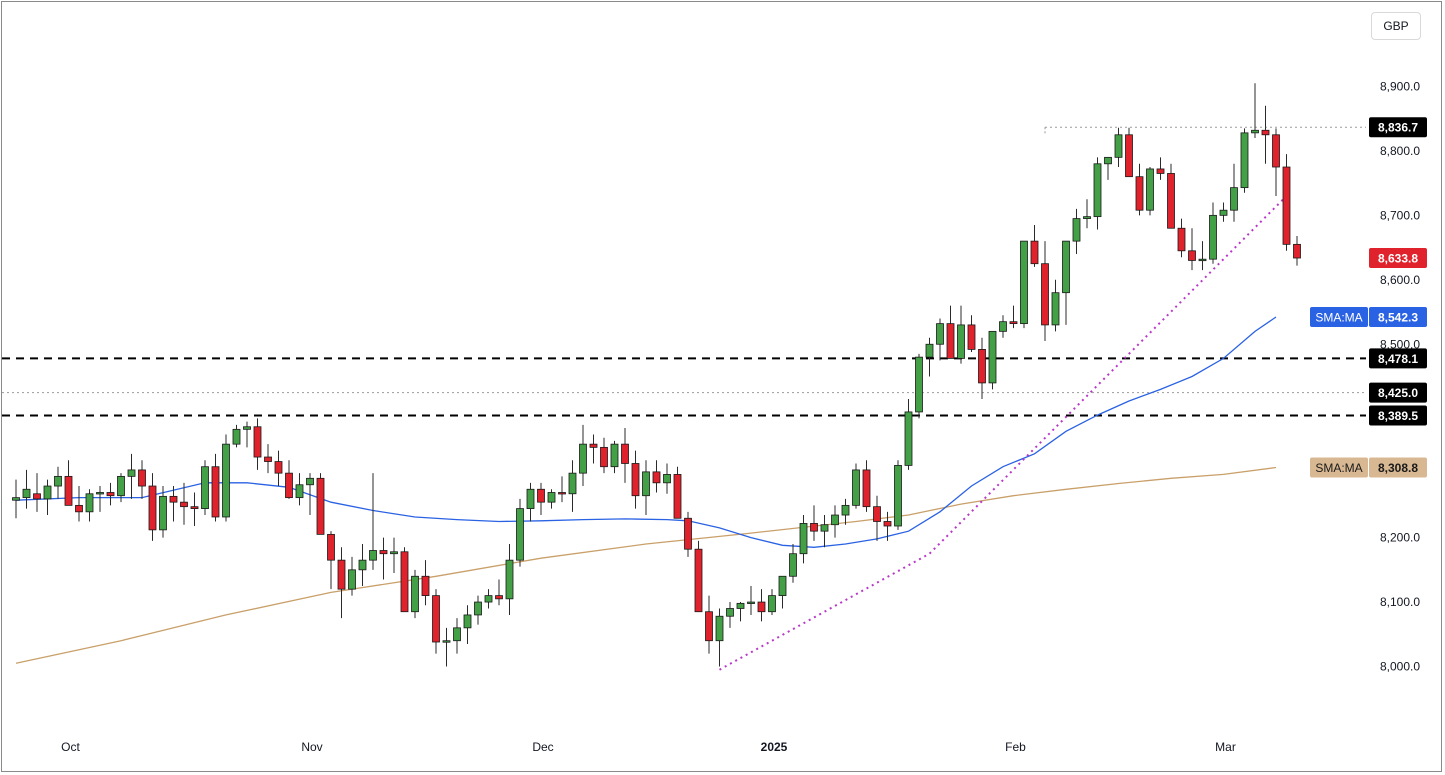  Describe the element at coordinates (1398, 359) in the screenshot. I see `level-price-tag-label: 8,478.1` at that location.